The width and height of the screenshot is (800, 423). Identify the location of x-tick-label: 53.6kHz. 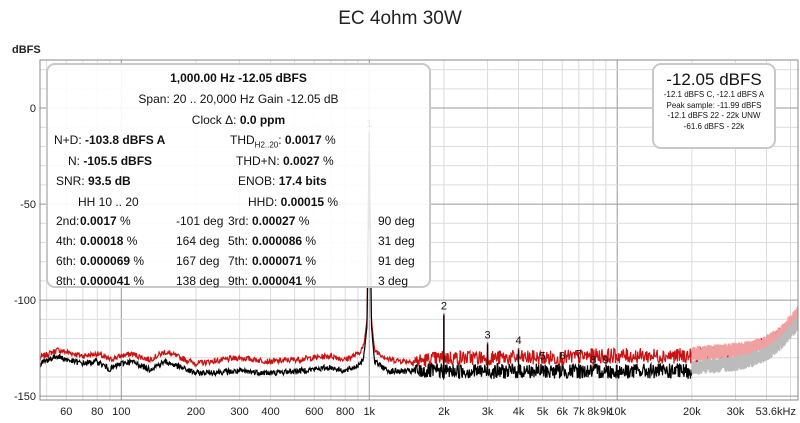
(776, 412).